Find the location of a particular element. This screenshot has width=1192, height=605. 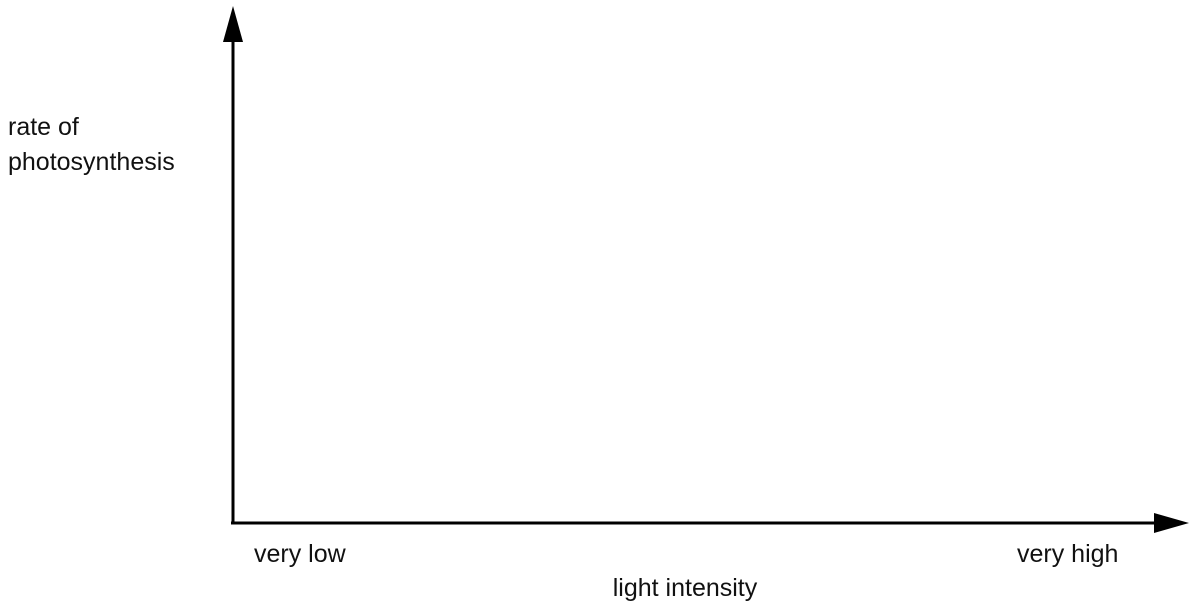

x-axis-label: light intensity is located at coordinates (685, 588).